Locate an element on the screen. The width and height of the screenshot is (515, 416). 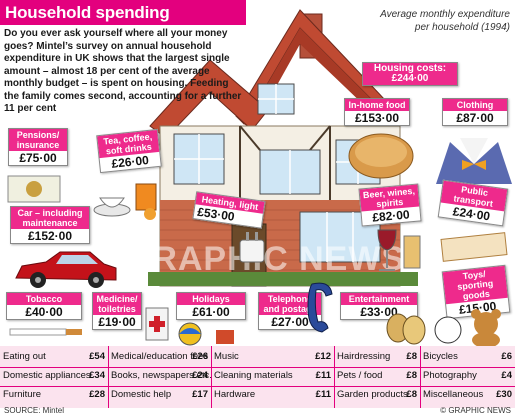
tag-label: Entertainment is located at coordinates (379, 299).